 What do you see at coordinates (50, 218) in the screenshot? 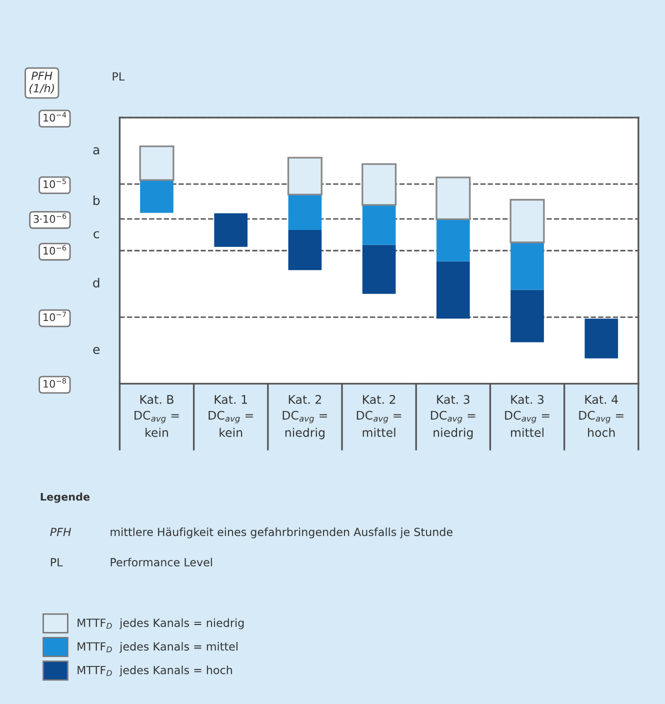
I see `y-tick-label: 3·10$^{−6}$` at bounding box center [50, 218].